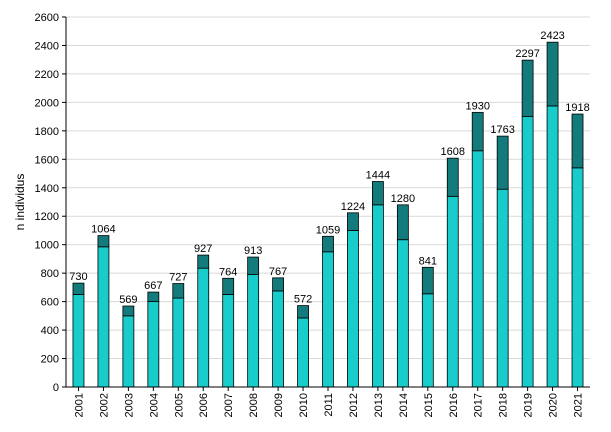 The image size is (611, 432). What do you see at coordinates (128, 300) in the screenshot?
I see `bar-total-label: 569` at bounding box center [128, 300].